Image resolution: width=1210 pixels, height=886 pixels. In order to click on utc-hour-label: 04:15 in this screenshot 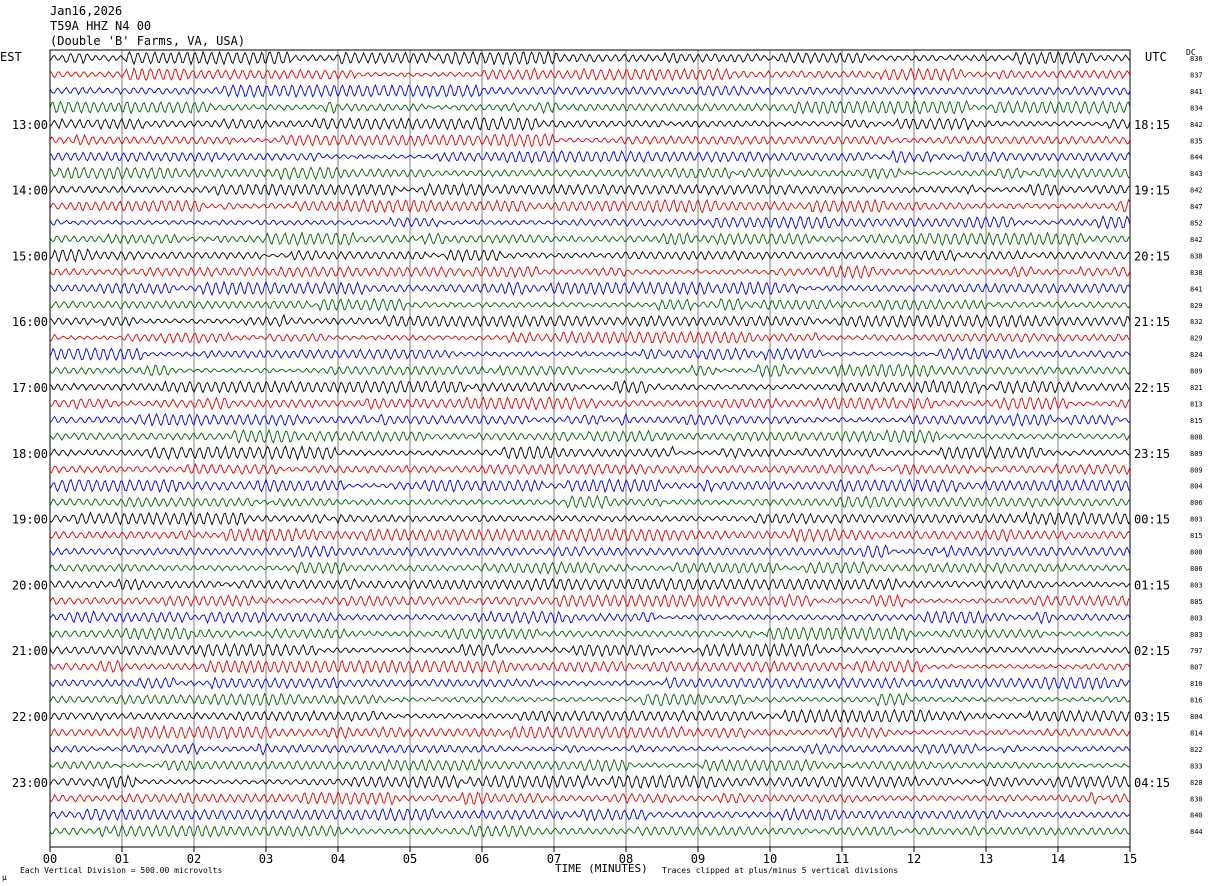, I will do `click(1152, 783)`.